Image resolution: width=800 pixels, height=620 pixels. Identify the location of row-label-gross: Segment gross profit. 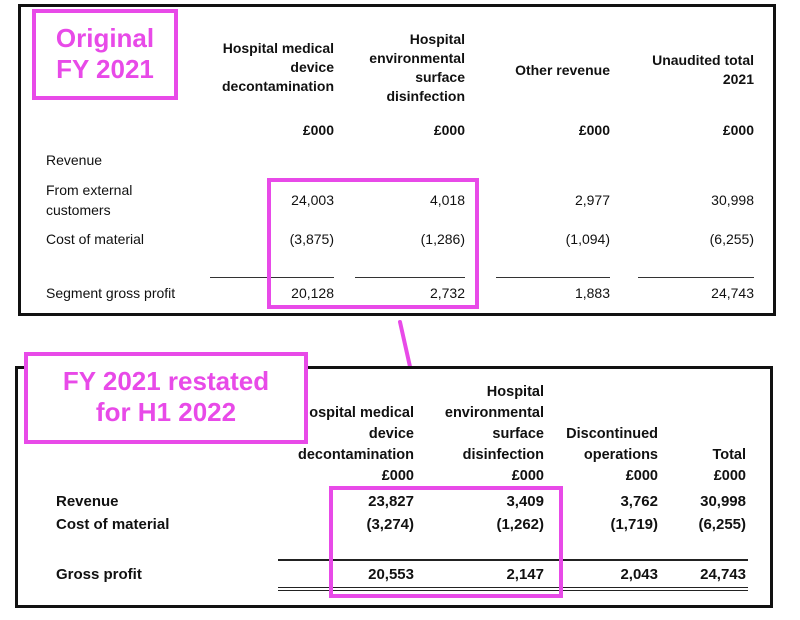
(111, 293).